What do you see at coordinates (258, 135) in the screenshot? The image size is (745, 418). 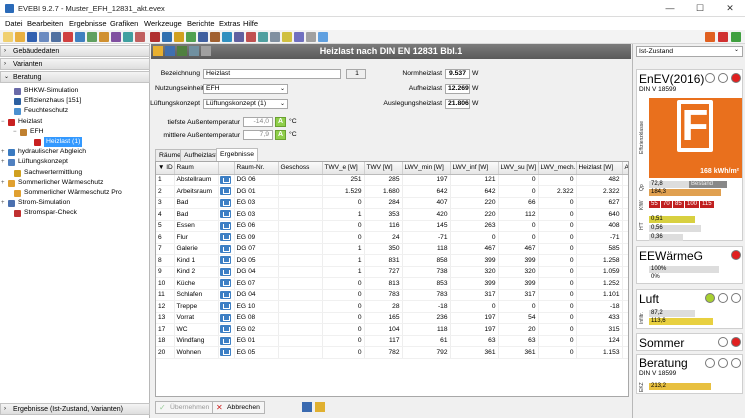 I see `mittlere-temperatur-input: 7,9` at bounding box center [258, 135].